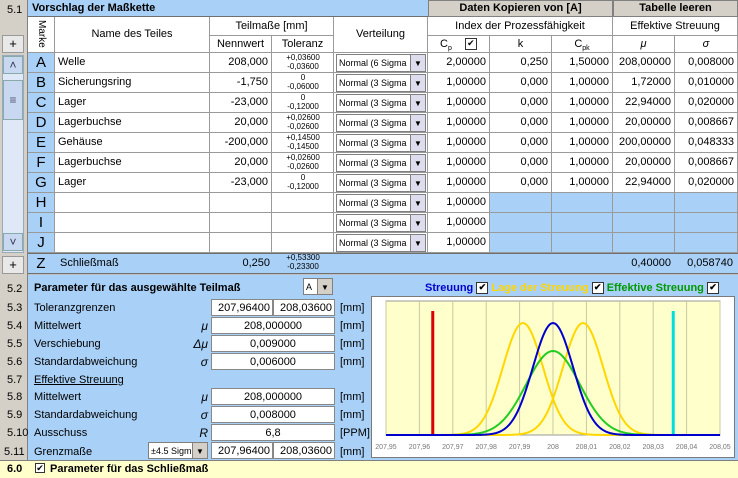 The image size is (738, 478). Describe the element at coordinates (178, 450) in the screenshot. I see `grenz-sigma-select: ±4.5 Sigm ▼` at that location.